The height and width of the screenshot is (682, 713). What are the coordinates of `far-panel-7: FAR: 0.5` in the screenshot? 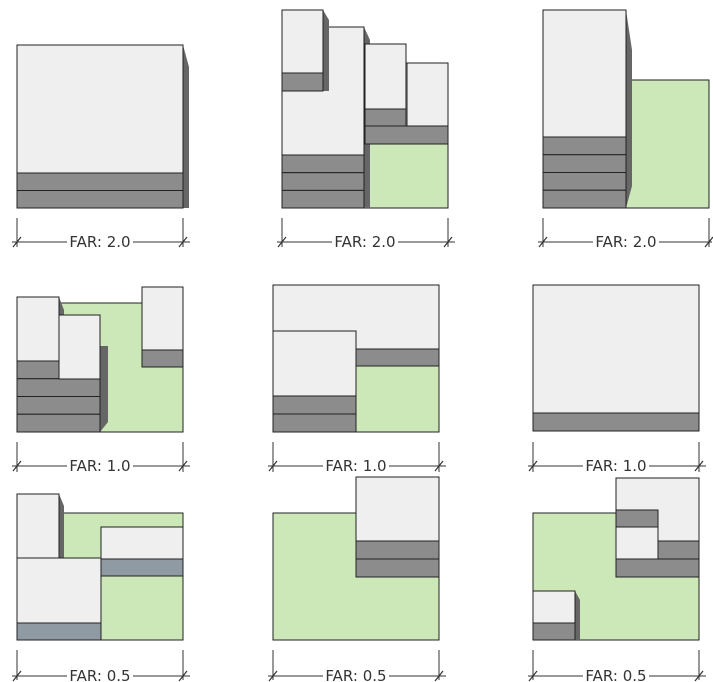 It's located at (101, 587).